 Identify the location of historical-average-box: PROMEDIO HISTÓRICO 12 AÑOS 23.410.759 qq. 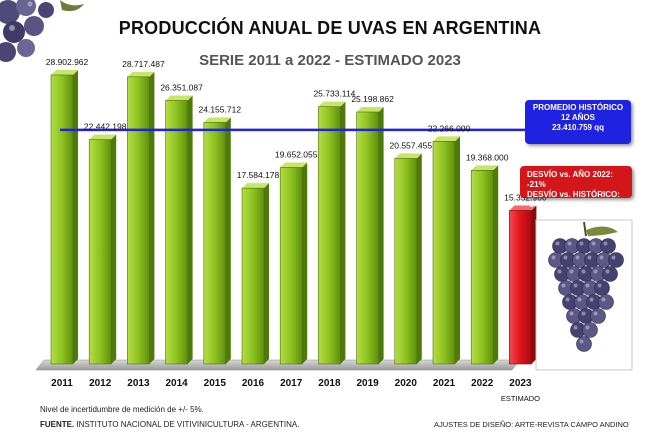
(578, 122).